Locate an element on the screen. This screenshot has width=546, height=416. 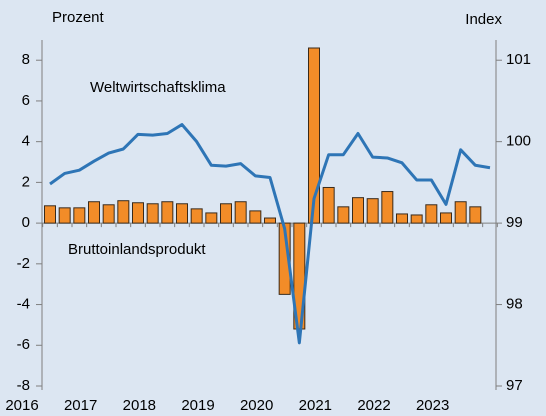
y-axis-label: Prozent is located at coordinates (78, 17).